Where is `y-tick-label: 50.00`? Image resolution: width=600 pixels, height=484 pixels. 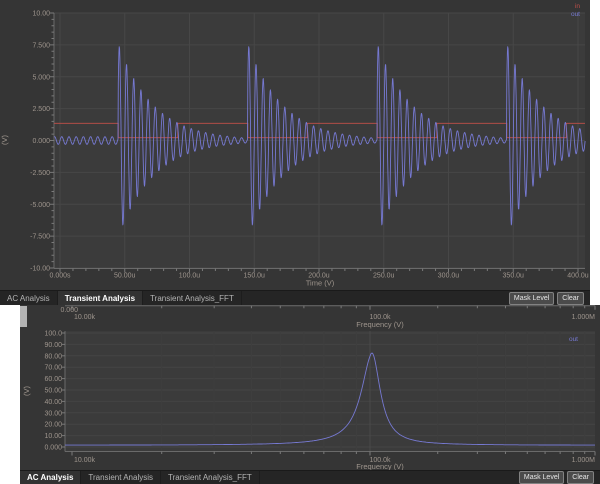 y-tick-label: 50.00 is located at coordinates (53, 391).